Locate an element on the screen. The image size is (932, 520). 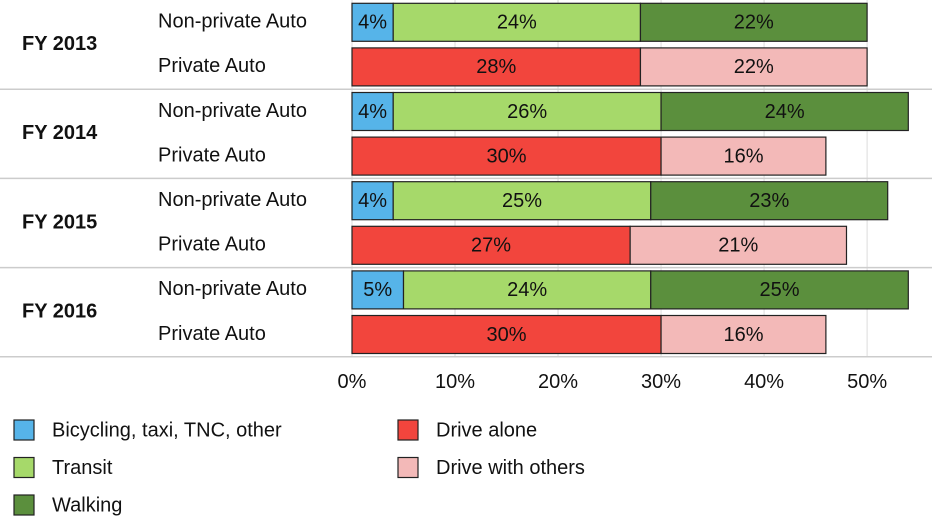
legend-label: Transit is located at coordinates (82, 468).